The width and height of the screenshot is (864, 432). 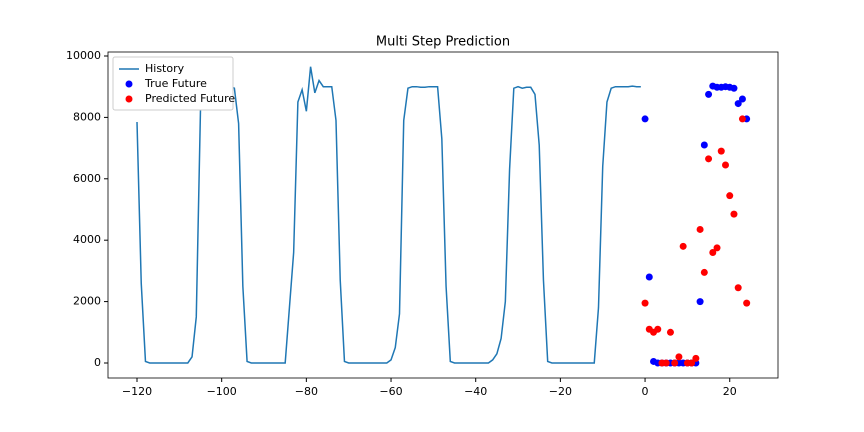 What do you see at coordinates (560, 391) in the screenshot?
I see `x-tick-label: −20` at bounding box center [560, 391].